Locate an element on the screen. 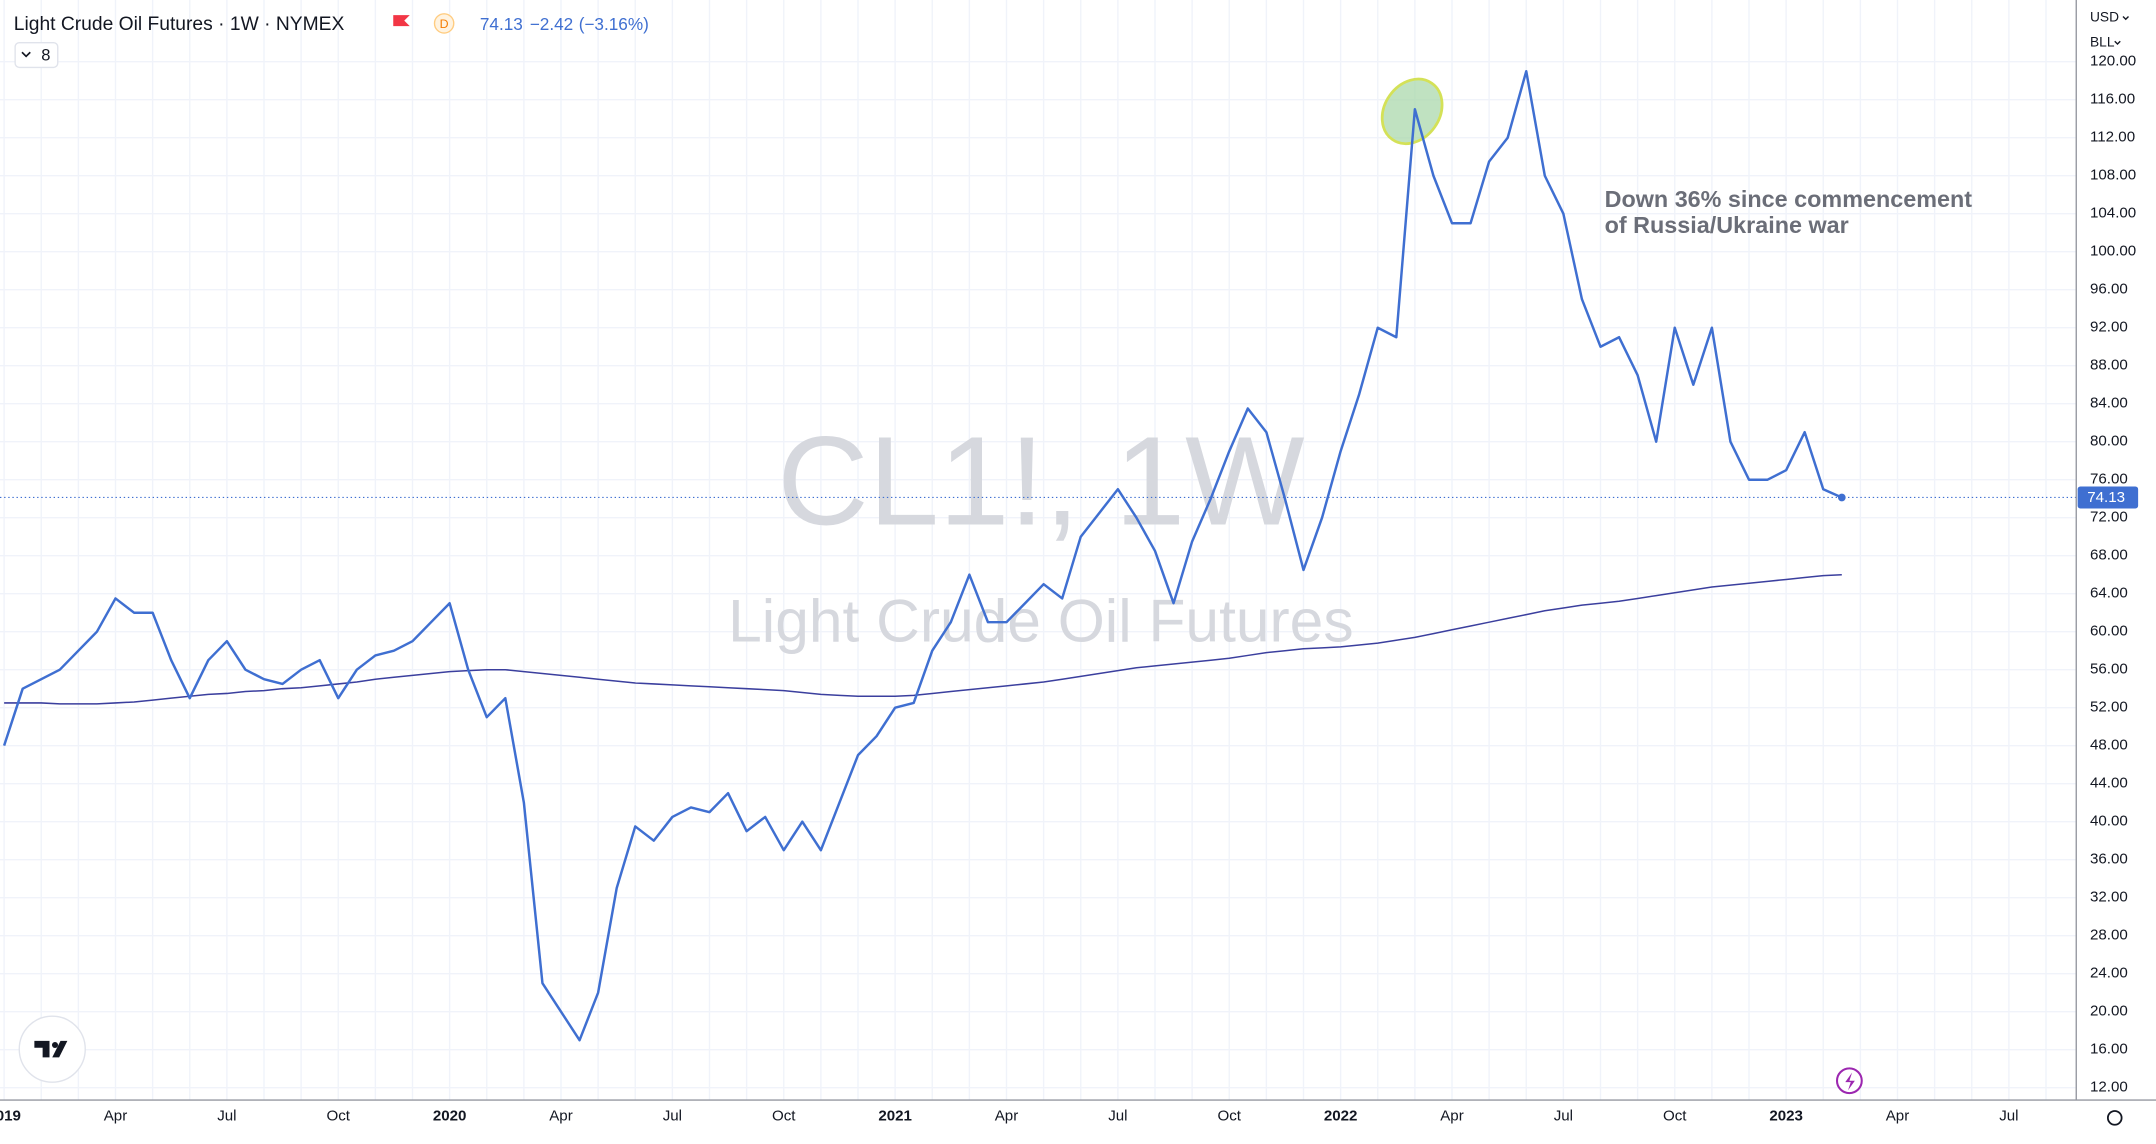 This screenshot has width=2156, height=1144. y-tick-label: 96.00 is located at coordinates (2109, 289).